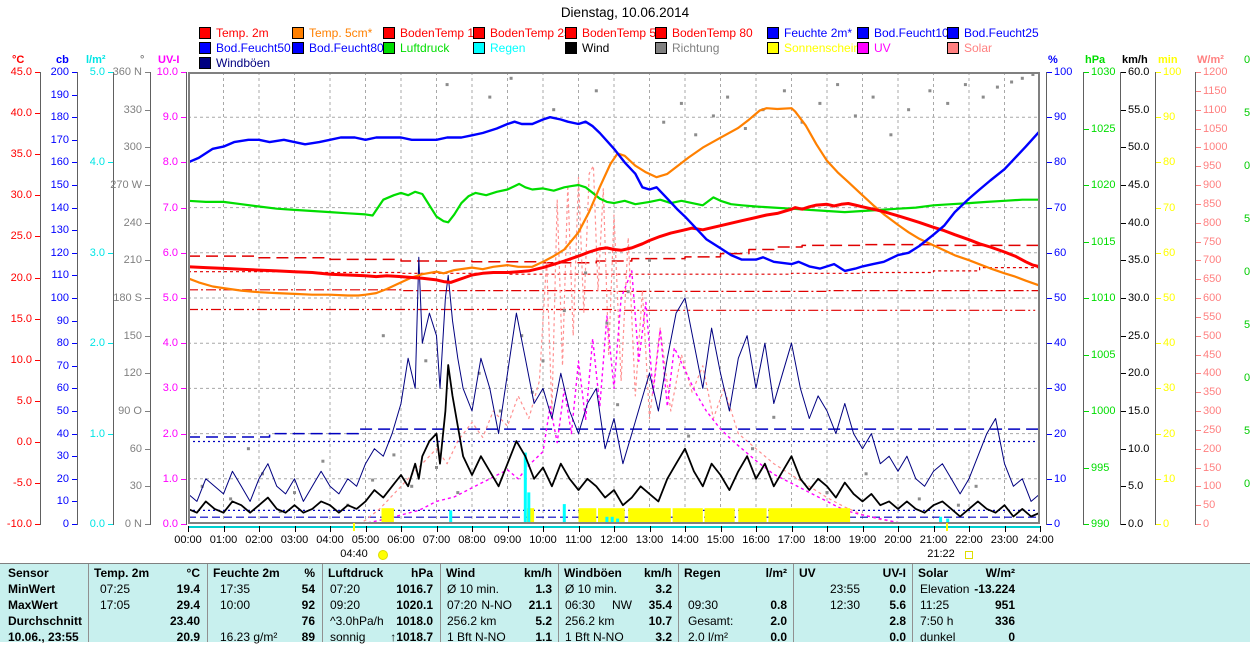 This screenshot has width=1250, height=645. Describe the element at coordinates (1004, 540) in the screenshot. I see `x-axis-label: 23:00` at that location.